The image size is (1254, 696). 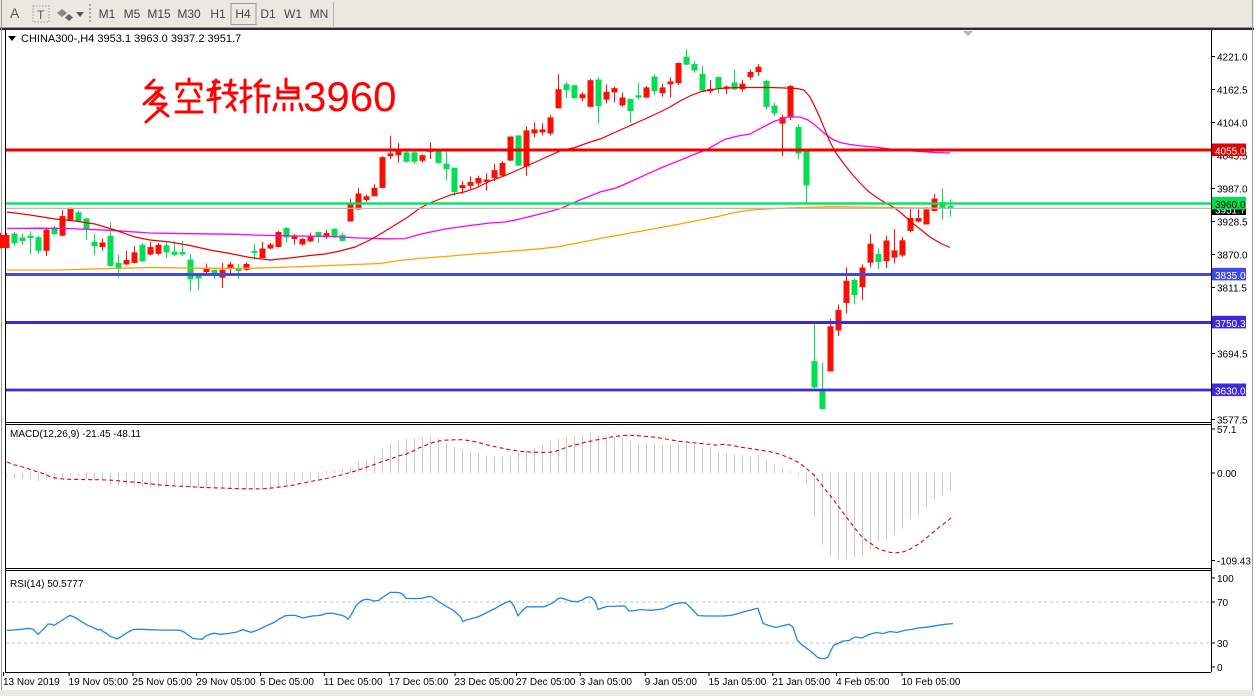 I want to click on svg-text: 57.1, so click(x=1227, y=430).